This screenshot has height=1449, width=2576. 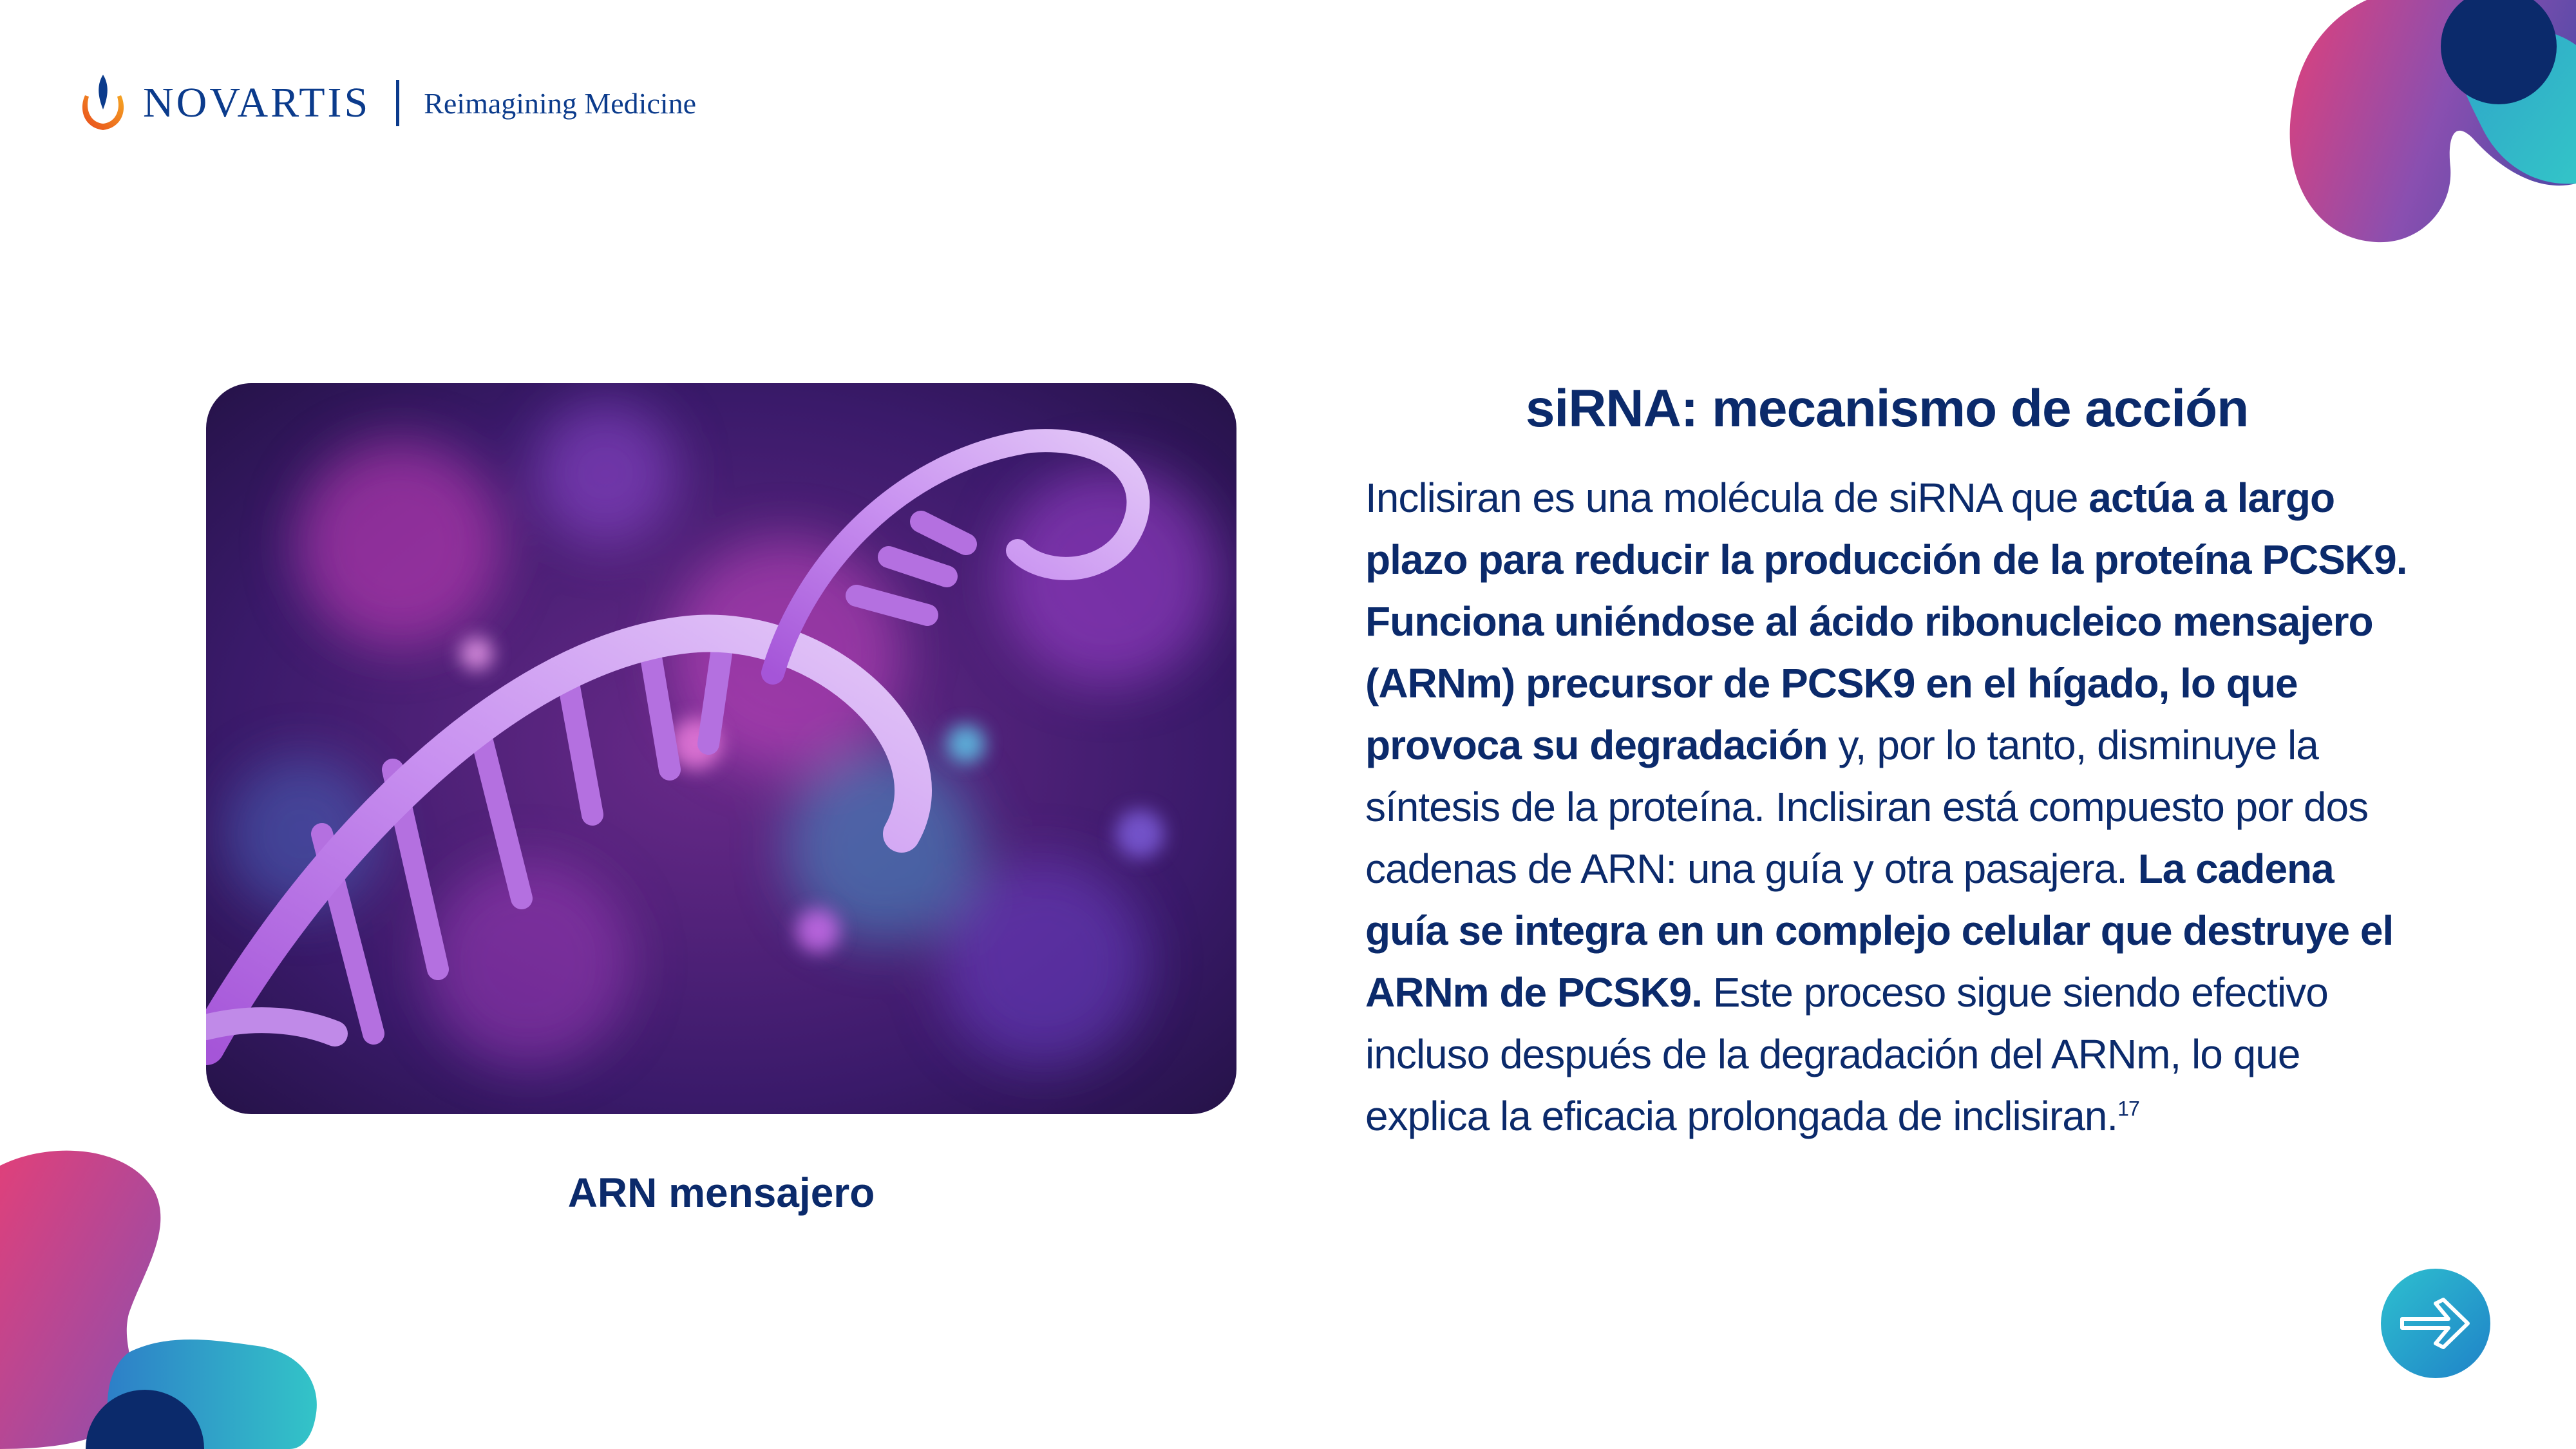 I want to click on header: NOVARTIS Reimagining Medicine, so click(x=386, y=103).